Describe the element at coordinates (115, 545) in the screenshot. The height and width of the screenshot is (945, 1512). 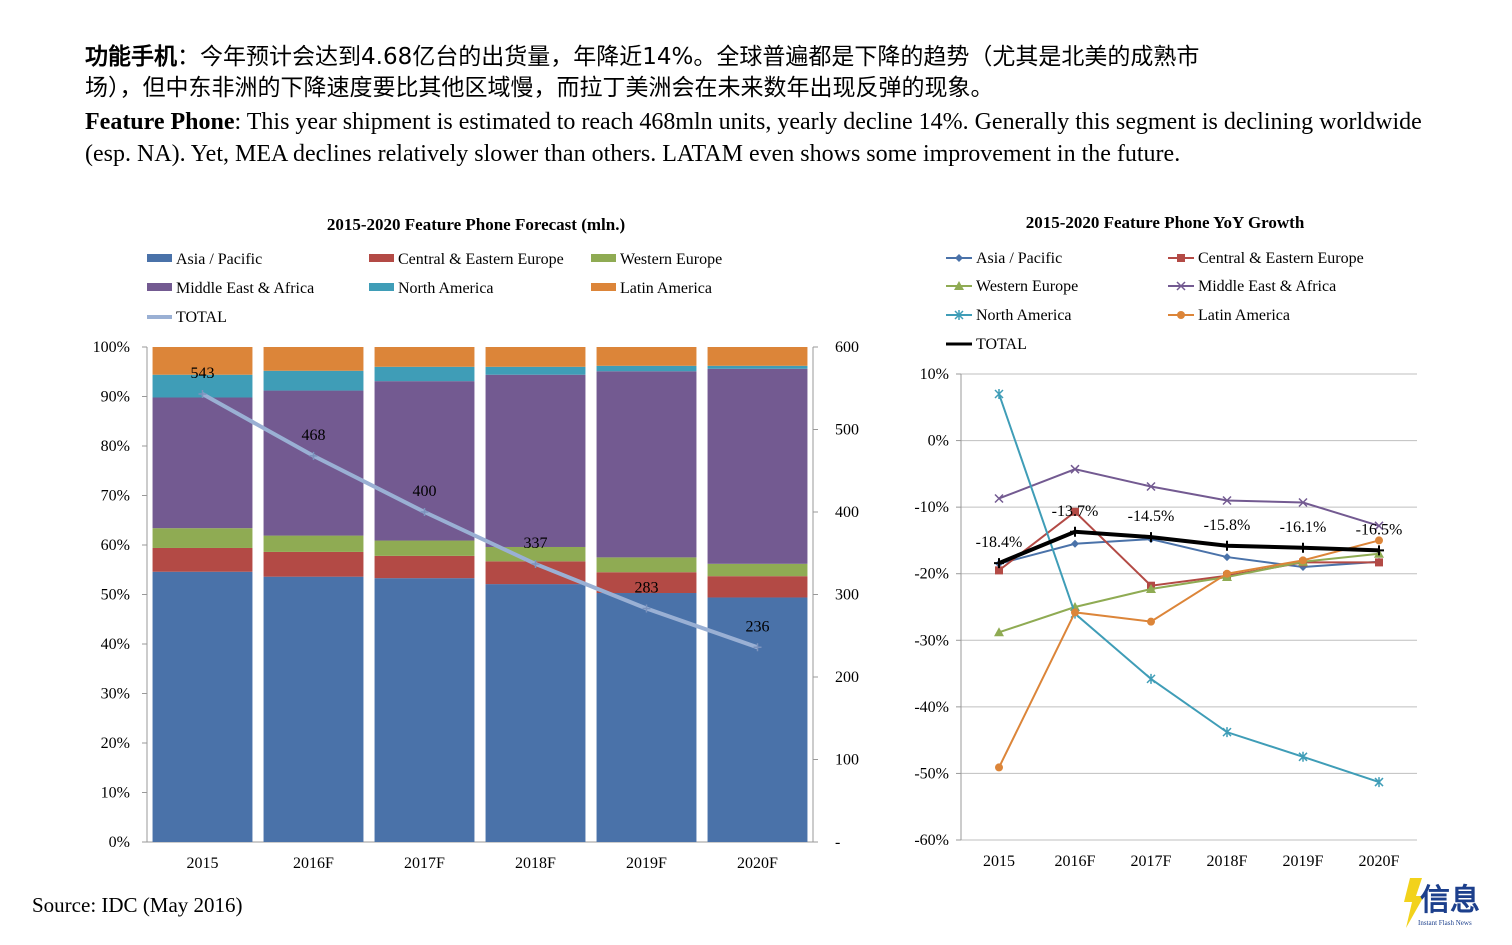
I see `y-tick-label: 60%` at that location.